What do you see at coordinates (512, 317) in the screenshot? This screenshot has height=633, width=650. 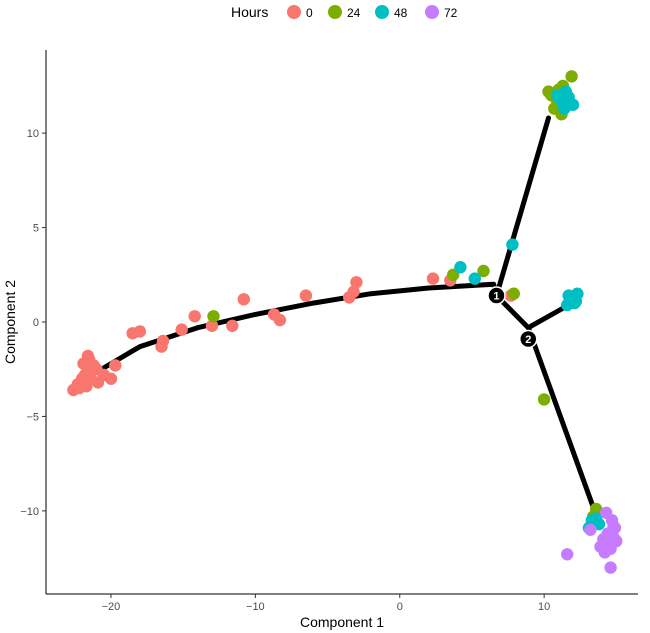 I see `branch-points: 12` at bounding box center [512, 317].